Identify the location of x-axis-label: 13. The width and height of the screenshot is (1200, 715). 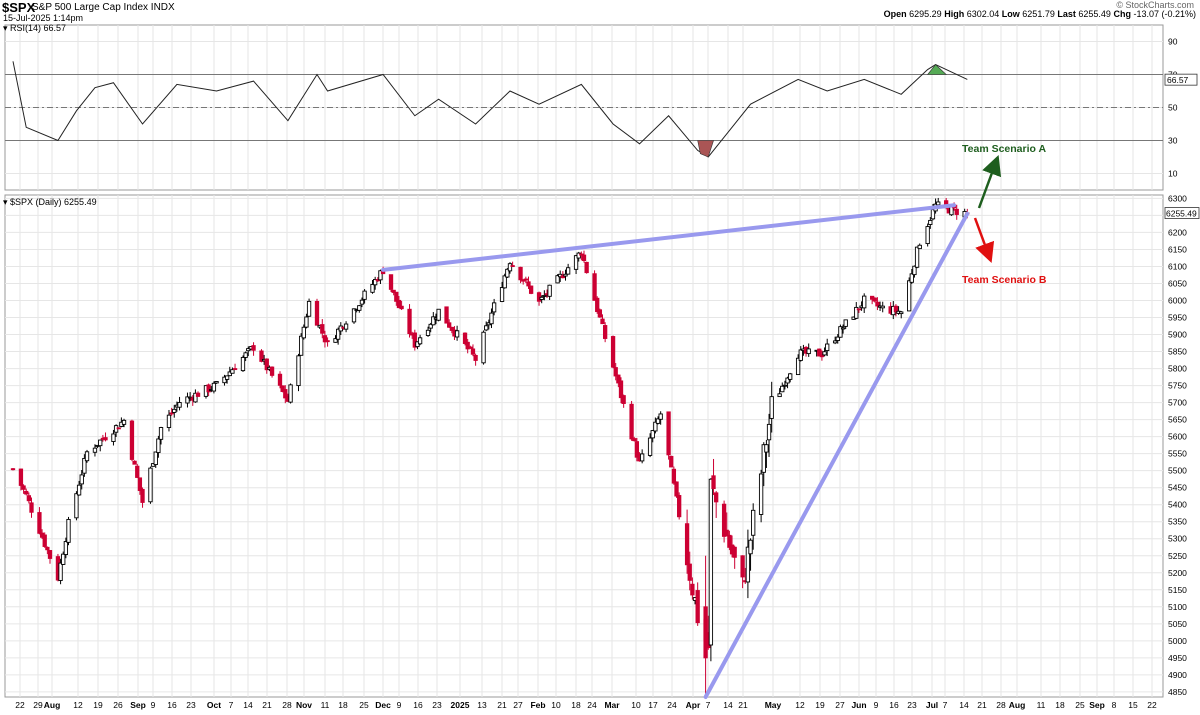
(482, 705).